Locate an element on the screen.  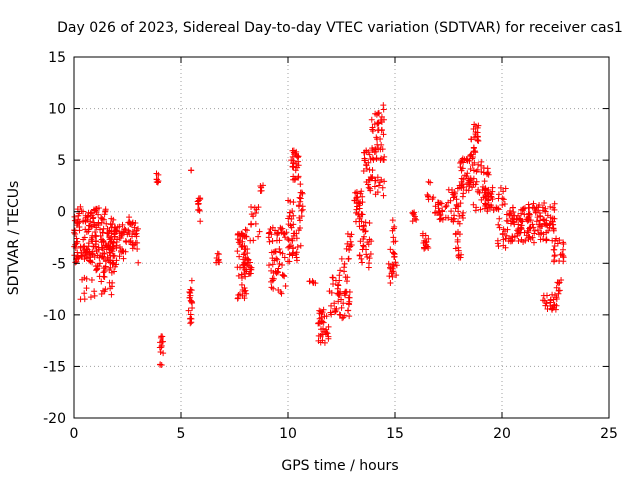
x-tick-label: 20 is located at coordinates (502, 434).